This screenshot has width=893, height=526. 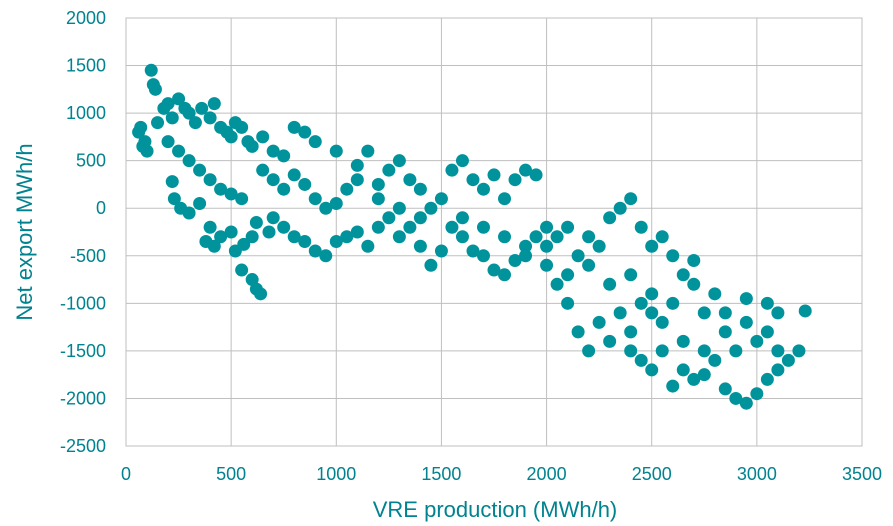 I want to click on x-tick-label: 1000, so click(x=336, y=474).